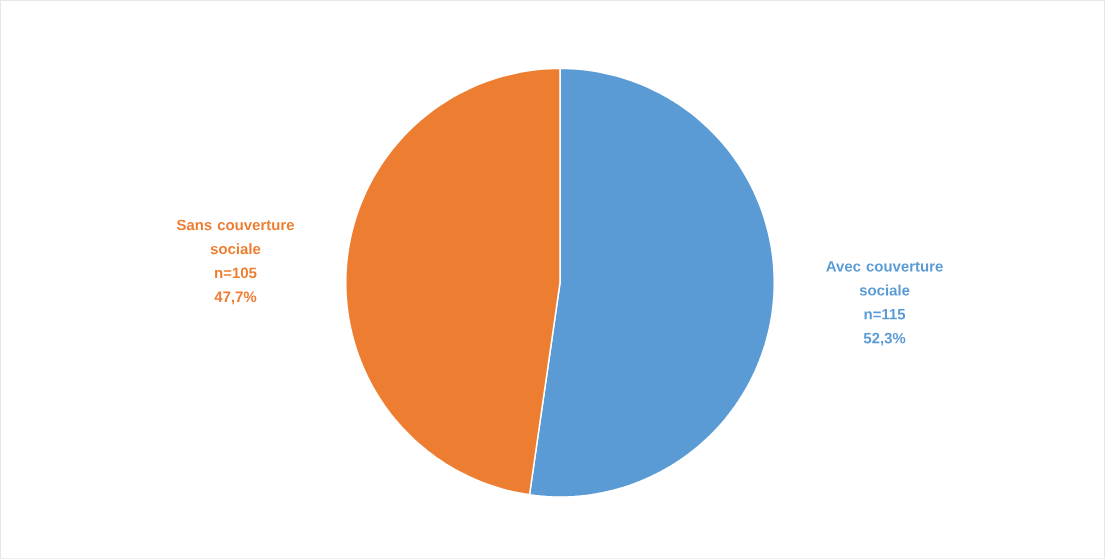 The width and height of the screenshot is (1105, 559). Describe the element at coordinates (235, 298) in the screenshot. I see `text: 47,7%` at that location.